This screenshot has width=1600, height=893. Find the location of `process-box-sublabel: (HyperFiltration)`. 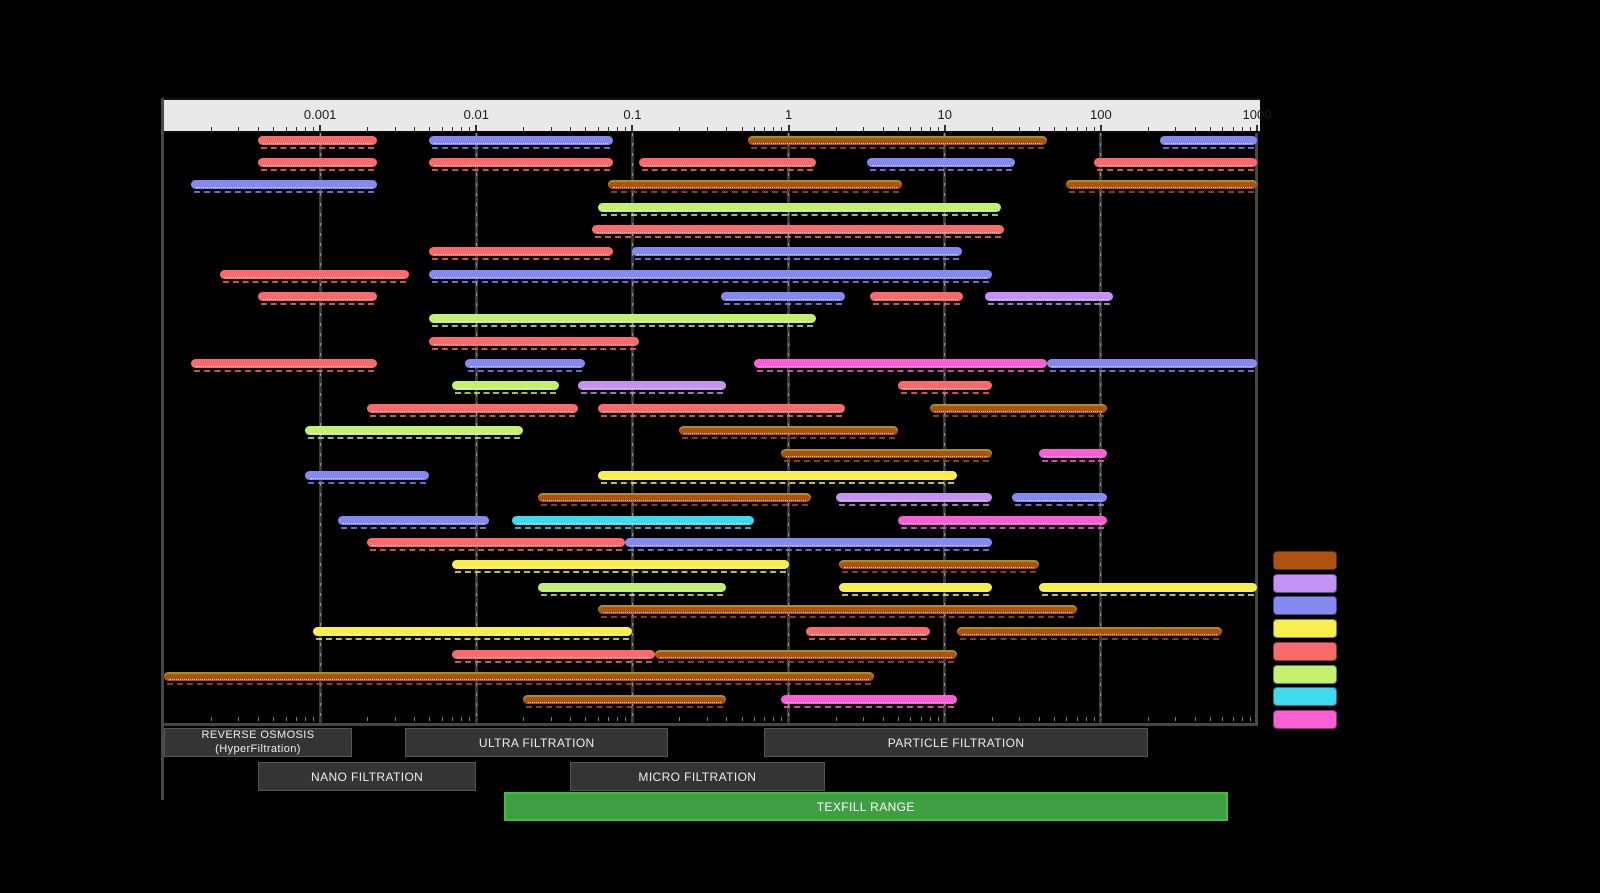

process-box-sublabel: (HyperFiltration) is located at coordinates (258, 748).